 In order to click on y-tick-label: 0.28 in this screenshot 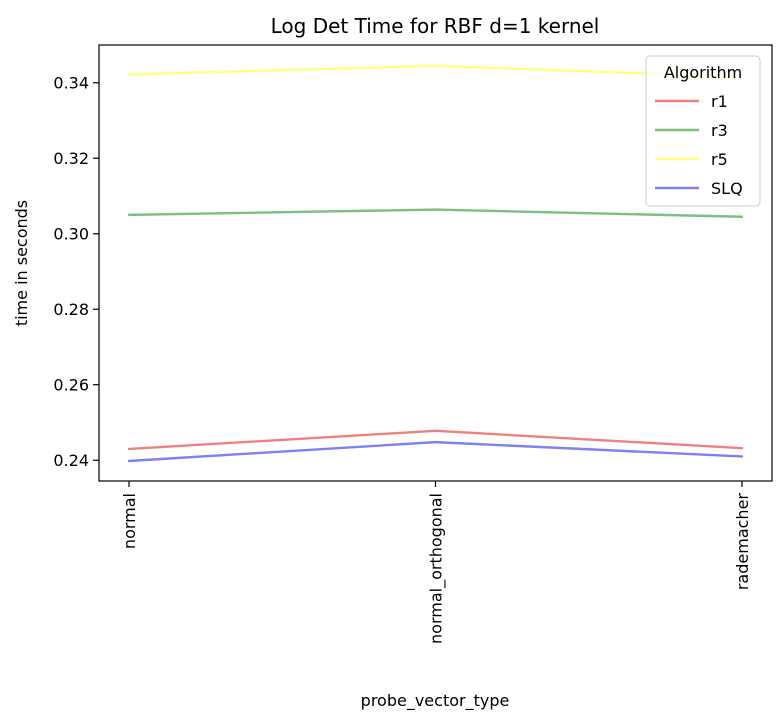, I will do `click(71, 309)`.